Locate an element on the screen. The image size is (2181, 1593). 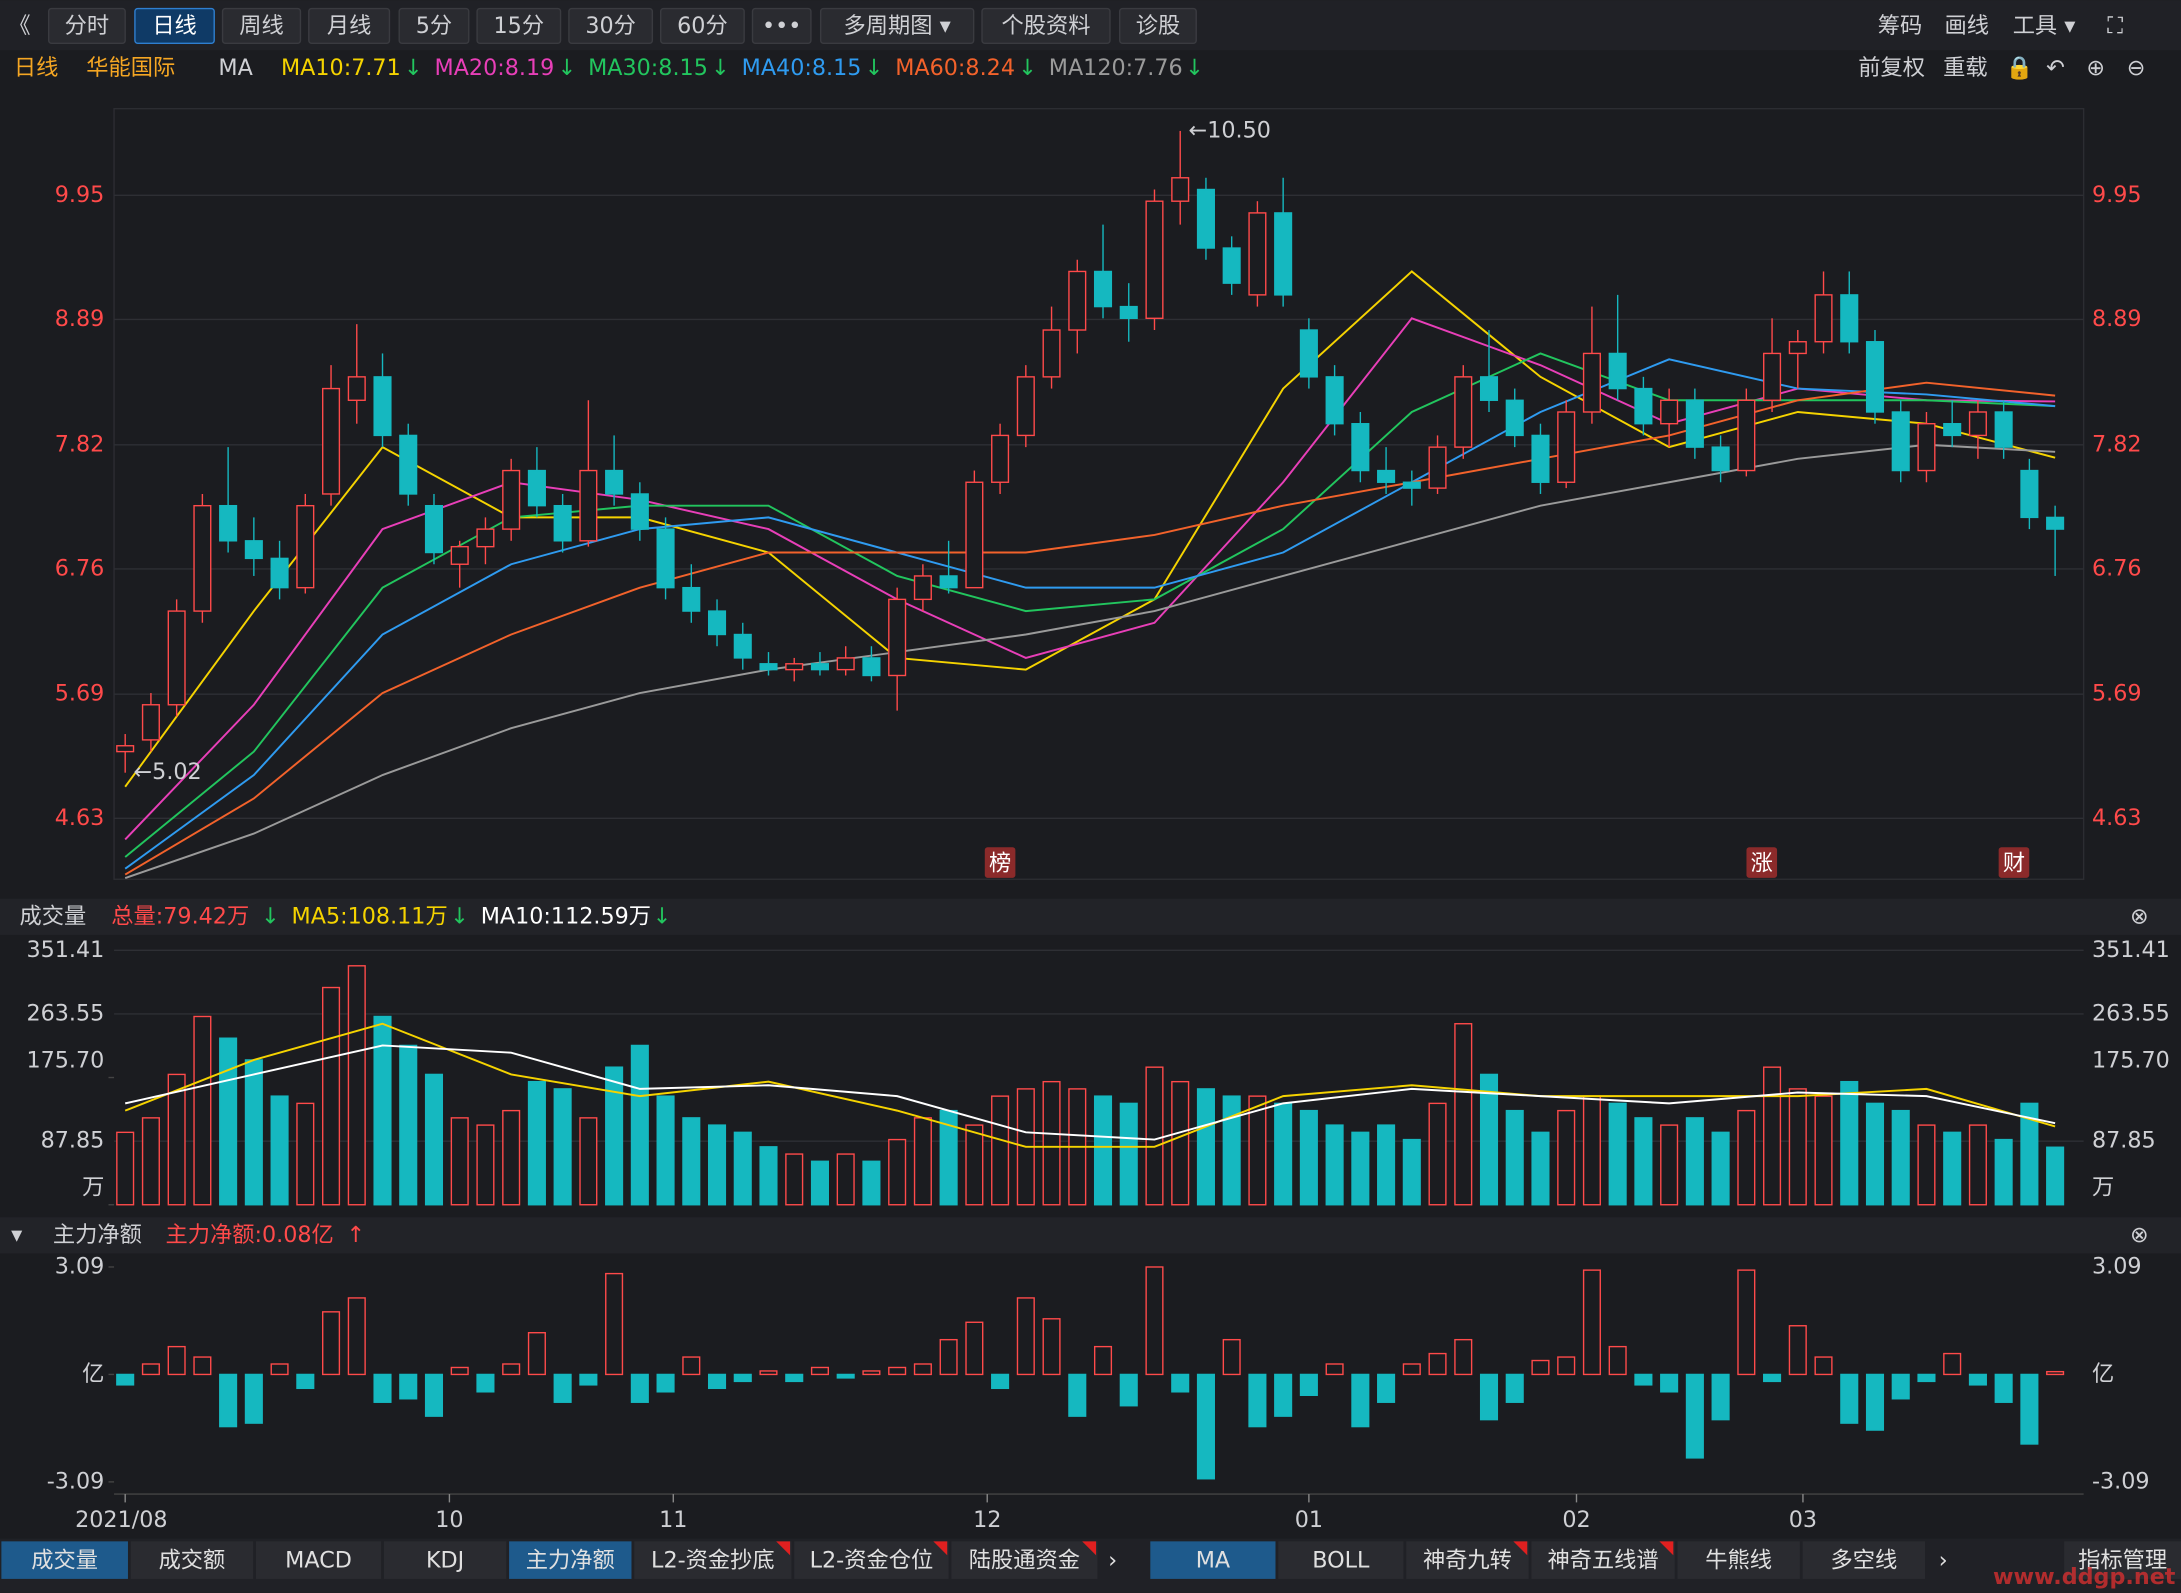
tab-label: L2-资金仓位 is located at coordinates (872, 1560).